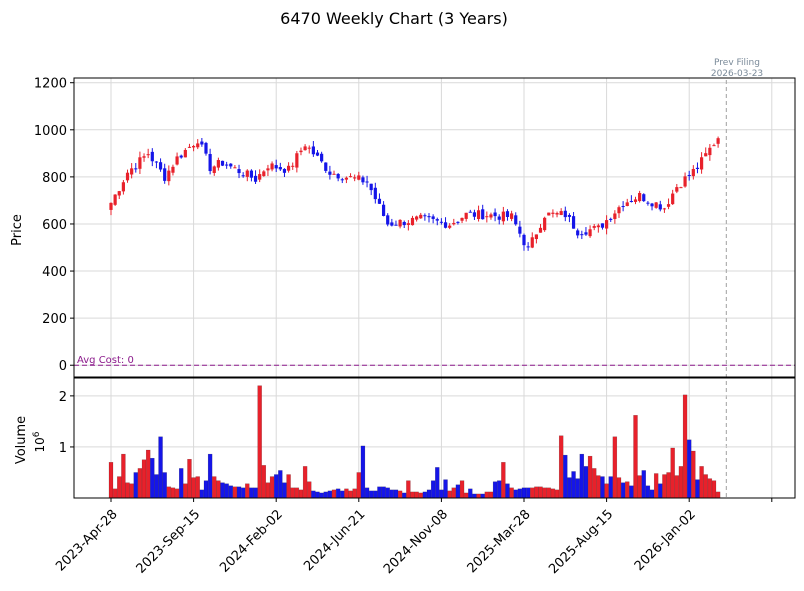 The height and width of the screenshot is (591, 804). Describe the element at coordinates (416, 542) in the screenshot. I see `x-tick-label: 2024-Nov-08` at that location.